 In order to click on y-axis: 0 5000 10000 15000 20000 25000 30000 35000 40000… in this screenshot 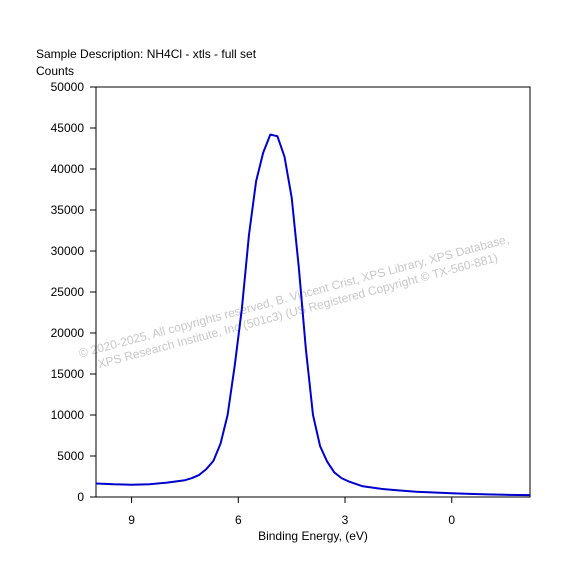, I will do `click(73, 292)`.